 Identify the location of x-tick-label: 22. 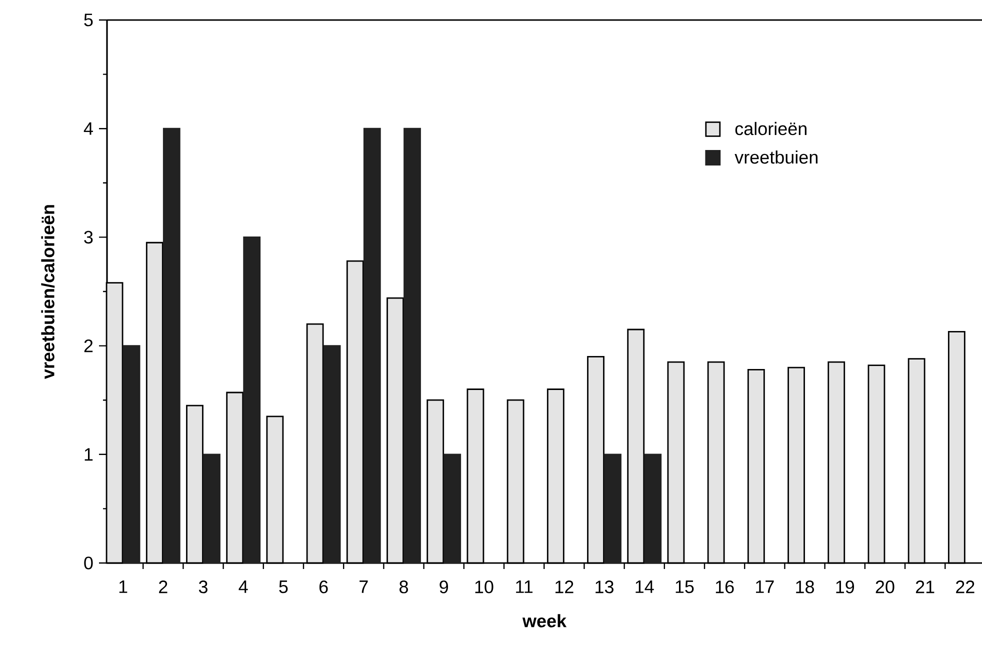
(965, 587).